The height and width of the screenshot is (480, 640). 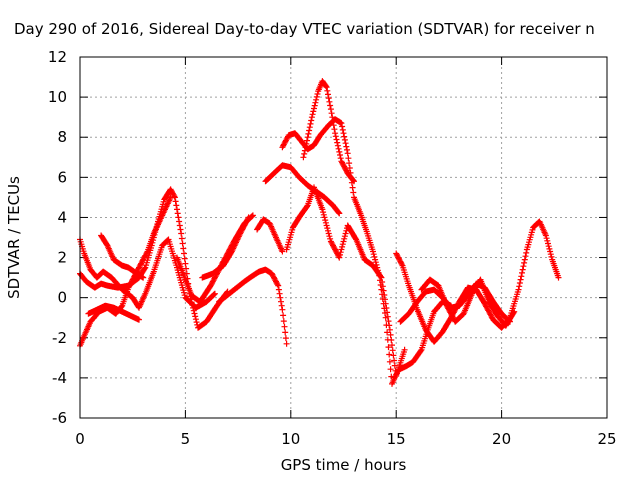 What do you see at coordinates (14, 237) in the screenshot?
I see `y-axis-label: SDTVAR / TECUs` at bounding box center [14, 237].